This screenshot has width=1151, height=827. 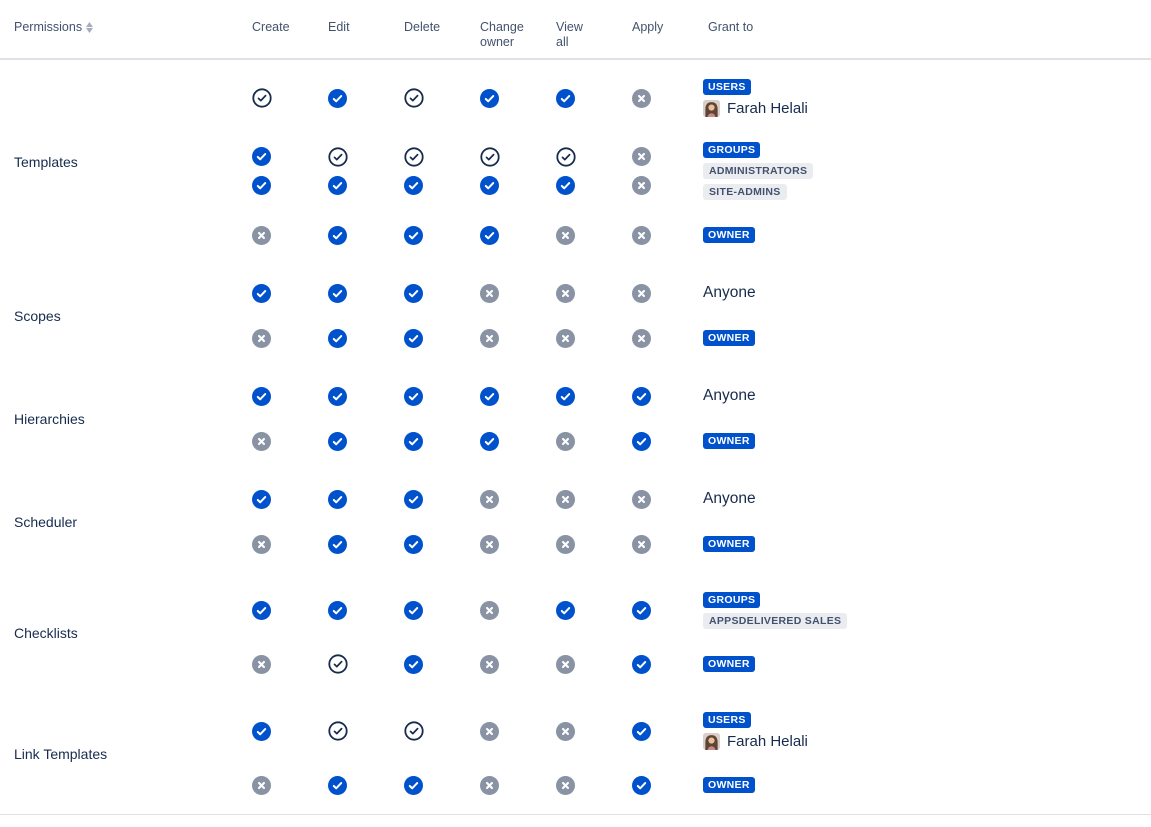 I want to click on grant-to-cell: GROUPS APPSDELIVERED SALES, so click(x=918, y=610).